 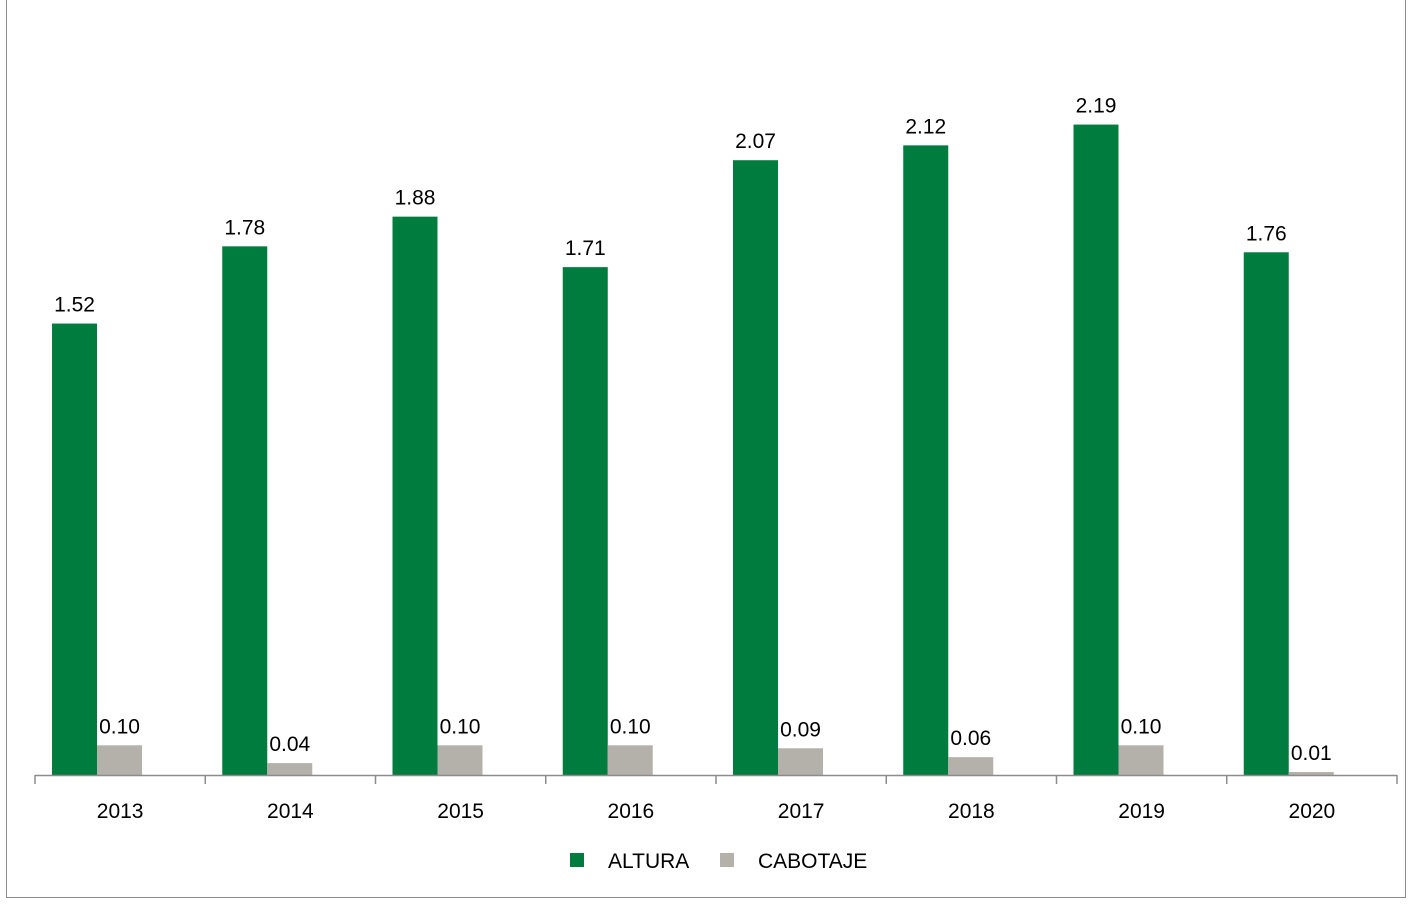 I want to click on legend: ALTURA CABOTAJE, so click(x=718, y=861).